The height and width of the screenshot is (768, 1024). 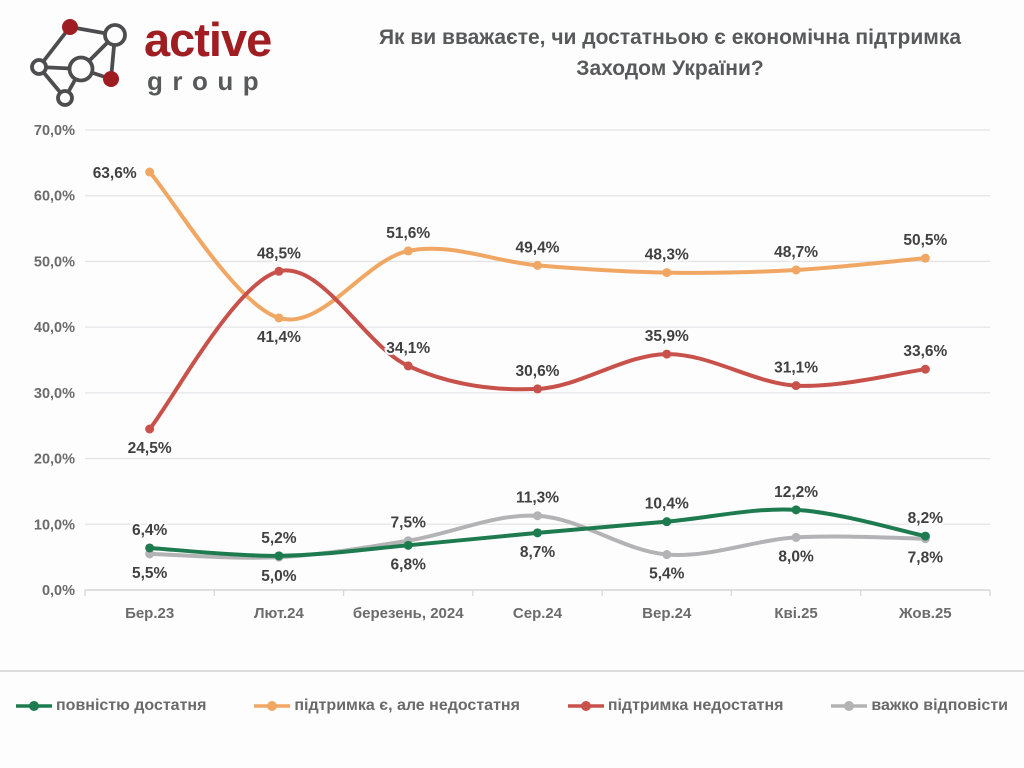 What do you see at coordinates (408, 233) in the screenshot?
I see `value-label: 51,6%` at bounding box center [408, 233].